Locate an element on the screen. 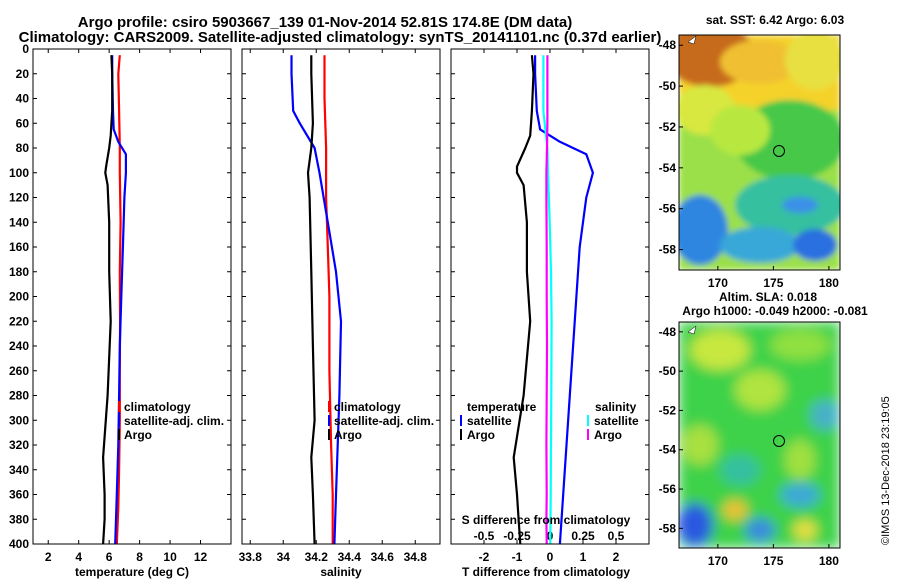 The height and width of the screenshot is (580, 900). temperature-series-argo is located at coordinates (107, 299).